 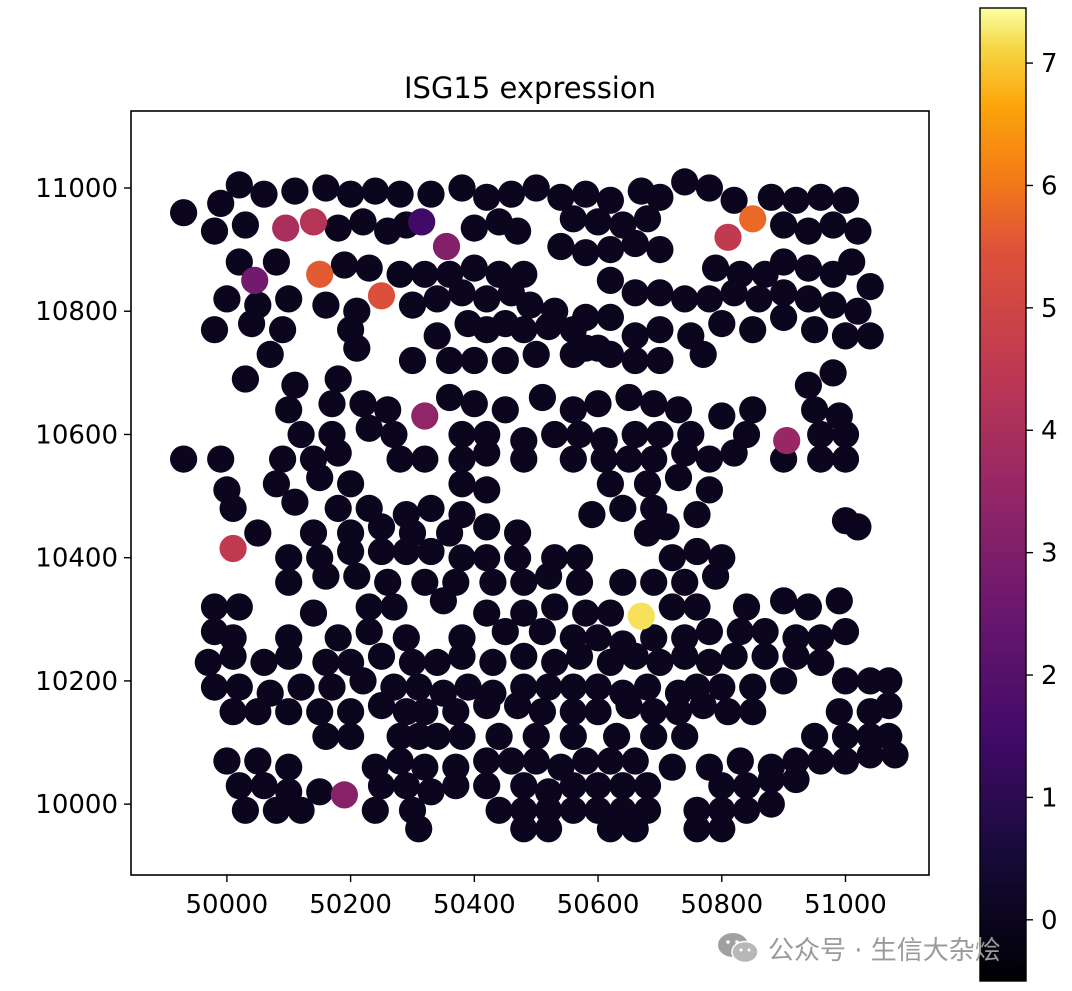 I want to click on x-tick-label: 50200, so click(x=350, y=905).